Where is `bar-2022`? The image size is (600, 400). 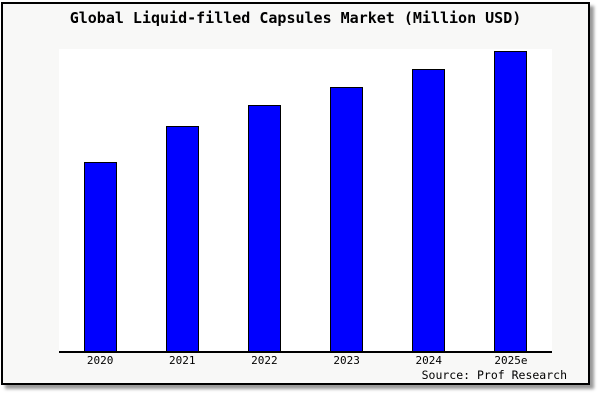 bar-2022 is located at coordinates (264, 227).